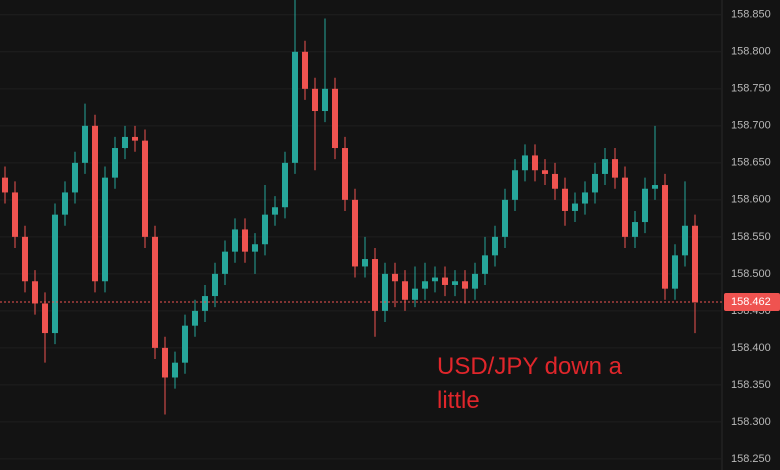 This screenshot has width=780, height=470. Describe the element at coordinates (751, 52) in the screenshot. I see `y-tick-label: 158.800` at that location.